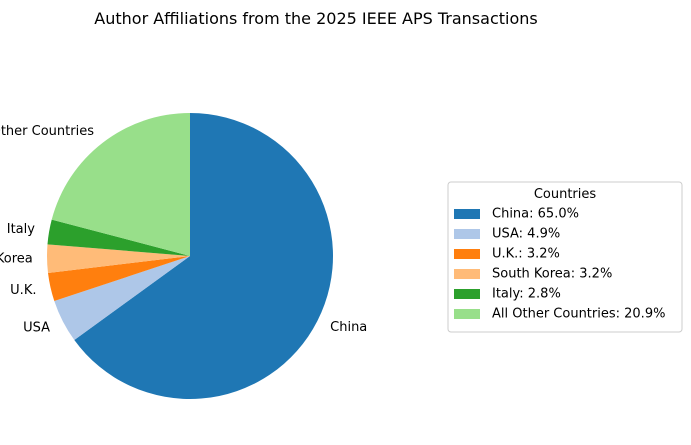 The width and height of the screenshot is (691, 445). I want to click on legend-swatch-south-korea, so click(467, 274).